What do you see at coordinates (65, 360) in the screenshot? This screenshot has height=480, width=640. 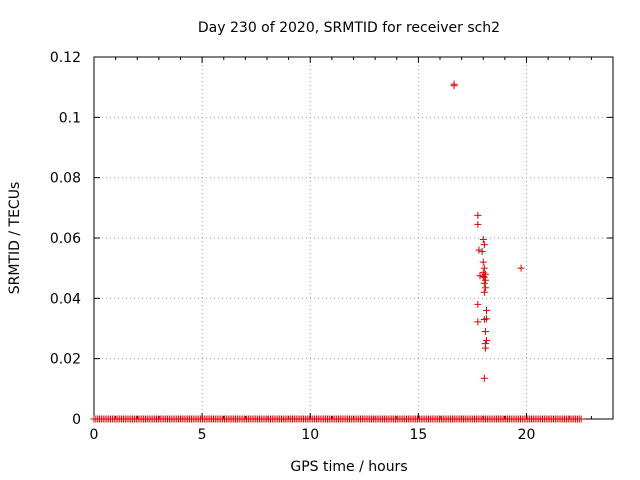 I see `y-tick-label: 0.02` at bounding box center [65, 360].